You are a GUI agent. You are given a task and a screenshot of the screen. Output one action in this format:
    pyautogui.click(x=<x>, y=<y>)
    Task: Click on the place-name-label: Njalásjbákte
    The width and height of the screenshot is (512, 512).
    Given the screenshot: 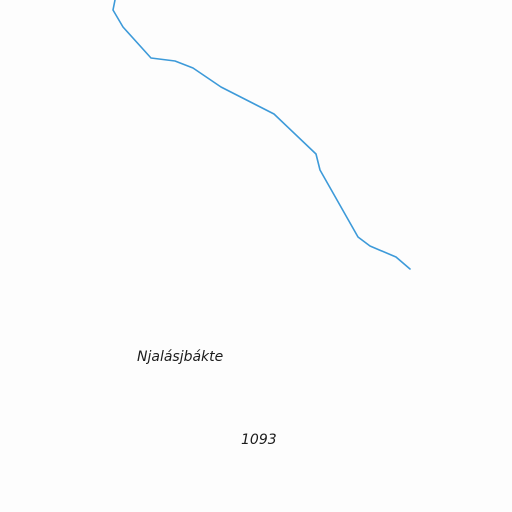 What is the action you would take?
    pyautogui.click(x=180, y=357)
    